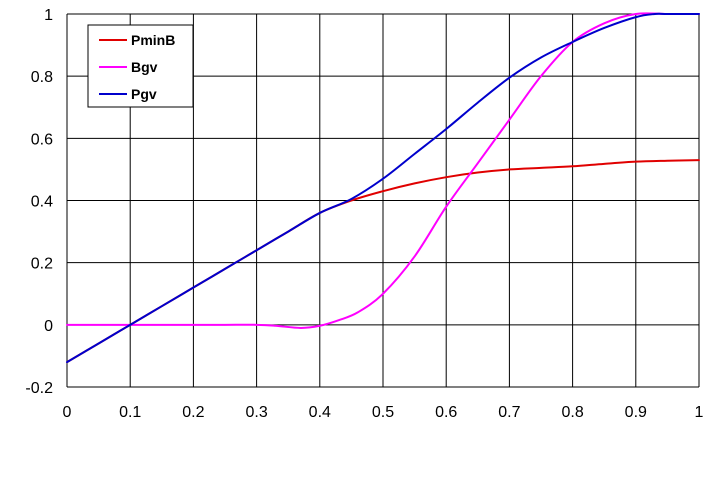 This screenshot has height=497, width=725. I want to click on x-tick-label: 0.8, so click(572, 412).